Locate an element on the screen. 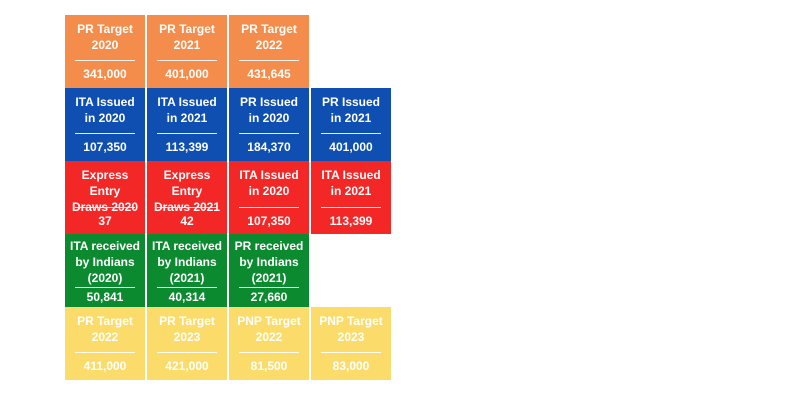 The width and height of the screenshot is (800, 400). tile-value: 50,841 is located at coordinates (105, 297).